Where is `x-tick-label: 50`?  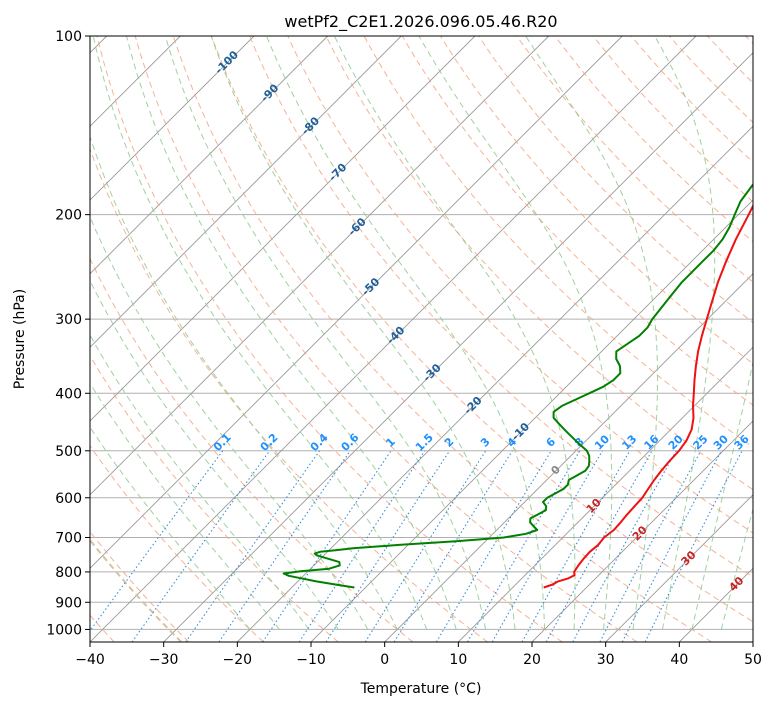 x-tick-label: 50 is located at coordinates (753, 660).